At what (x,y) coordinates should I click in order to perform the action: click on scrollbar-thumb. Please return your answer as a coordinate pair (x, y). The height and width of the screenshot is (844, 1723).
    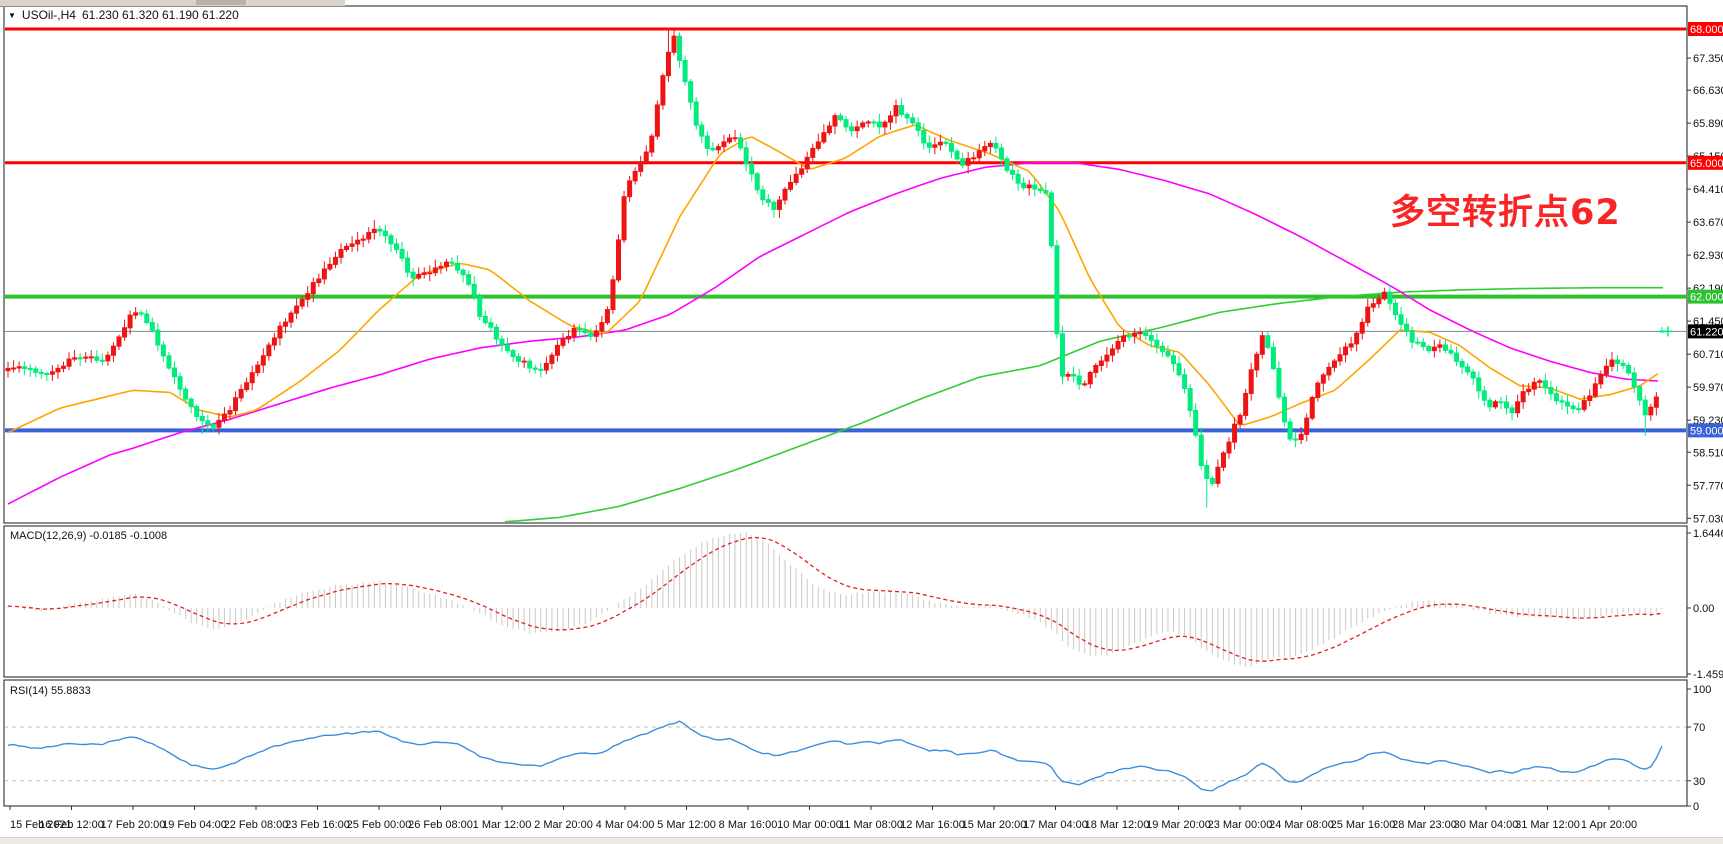
    Looking at the image, I should click on (221, 2).